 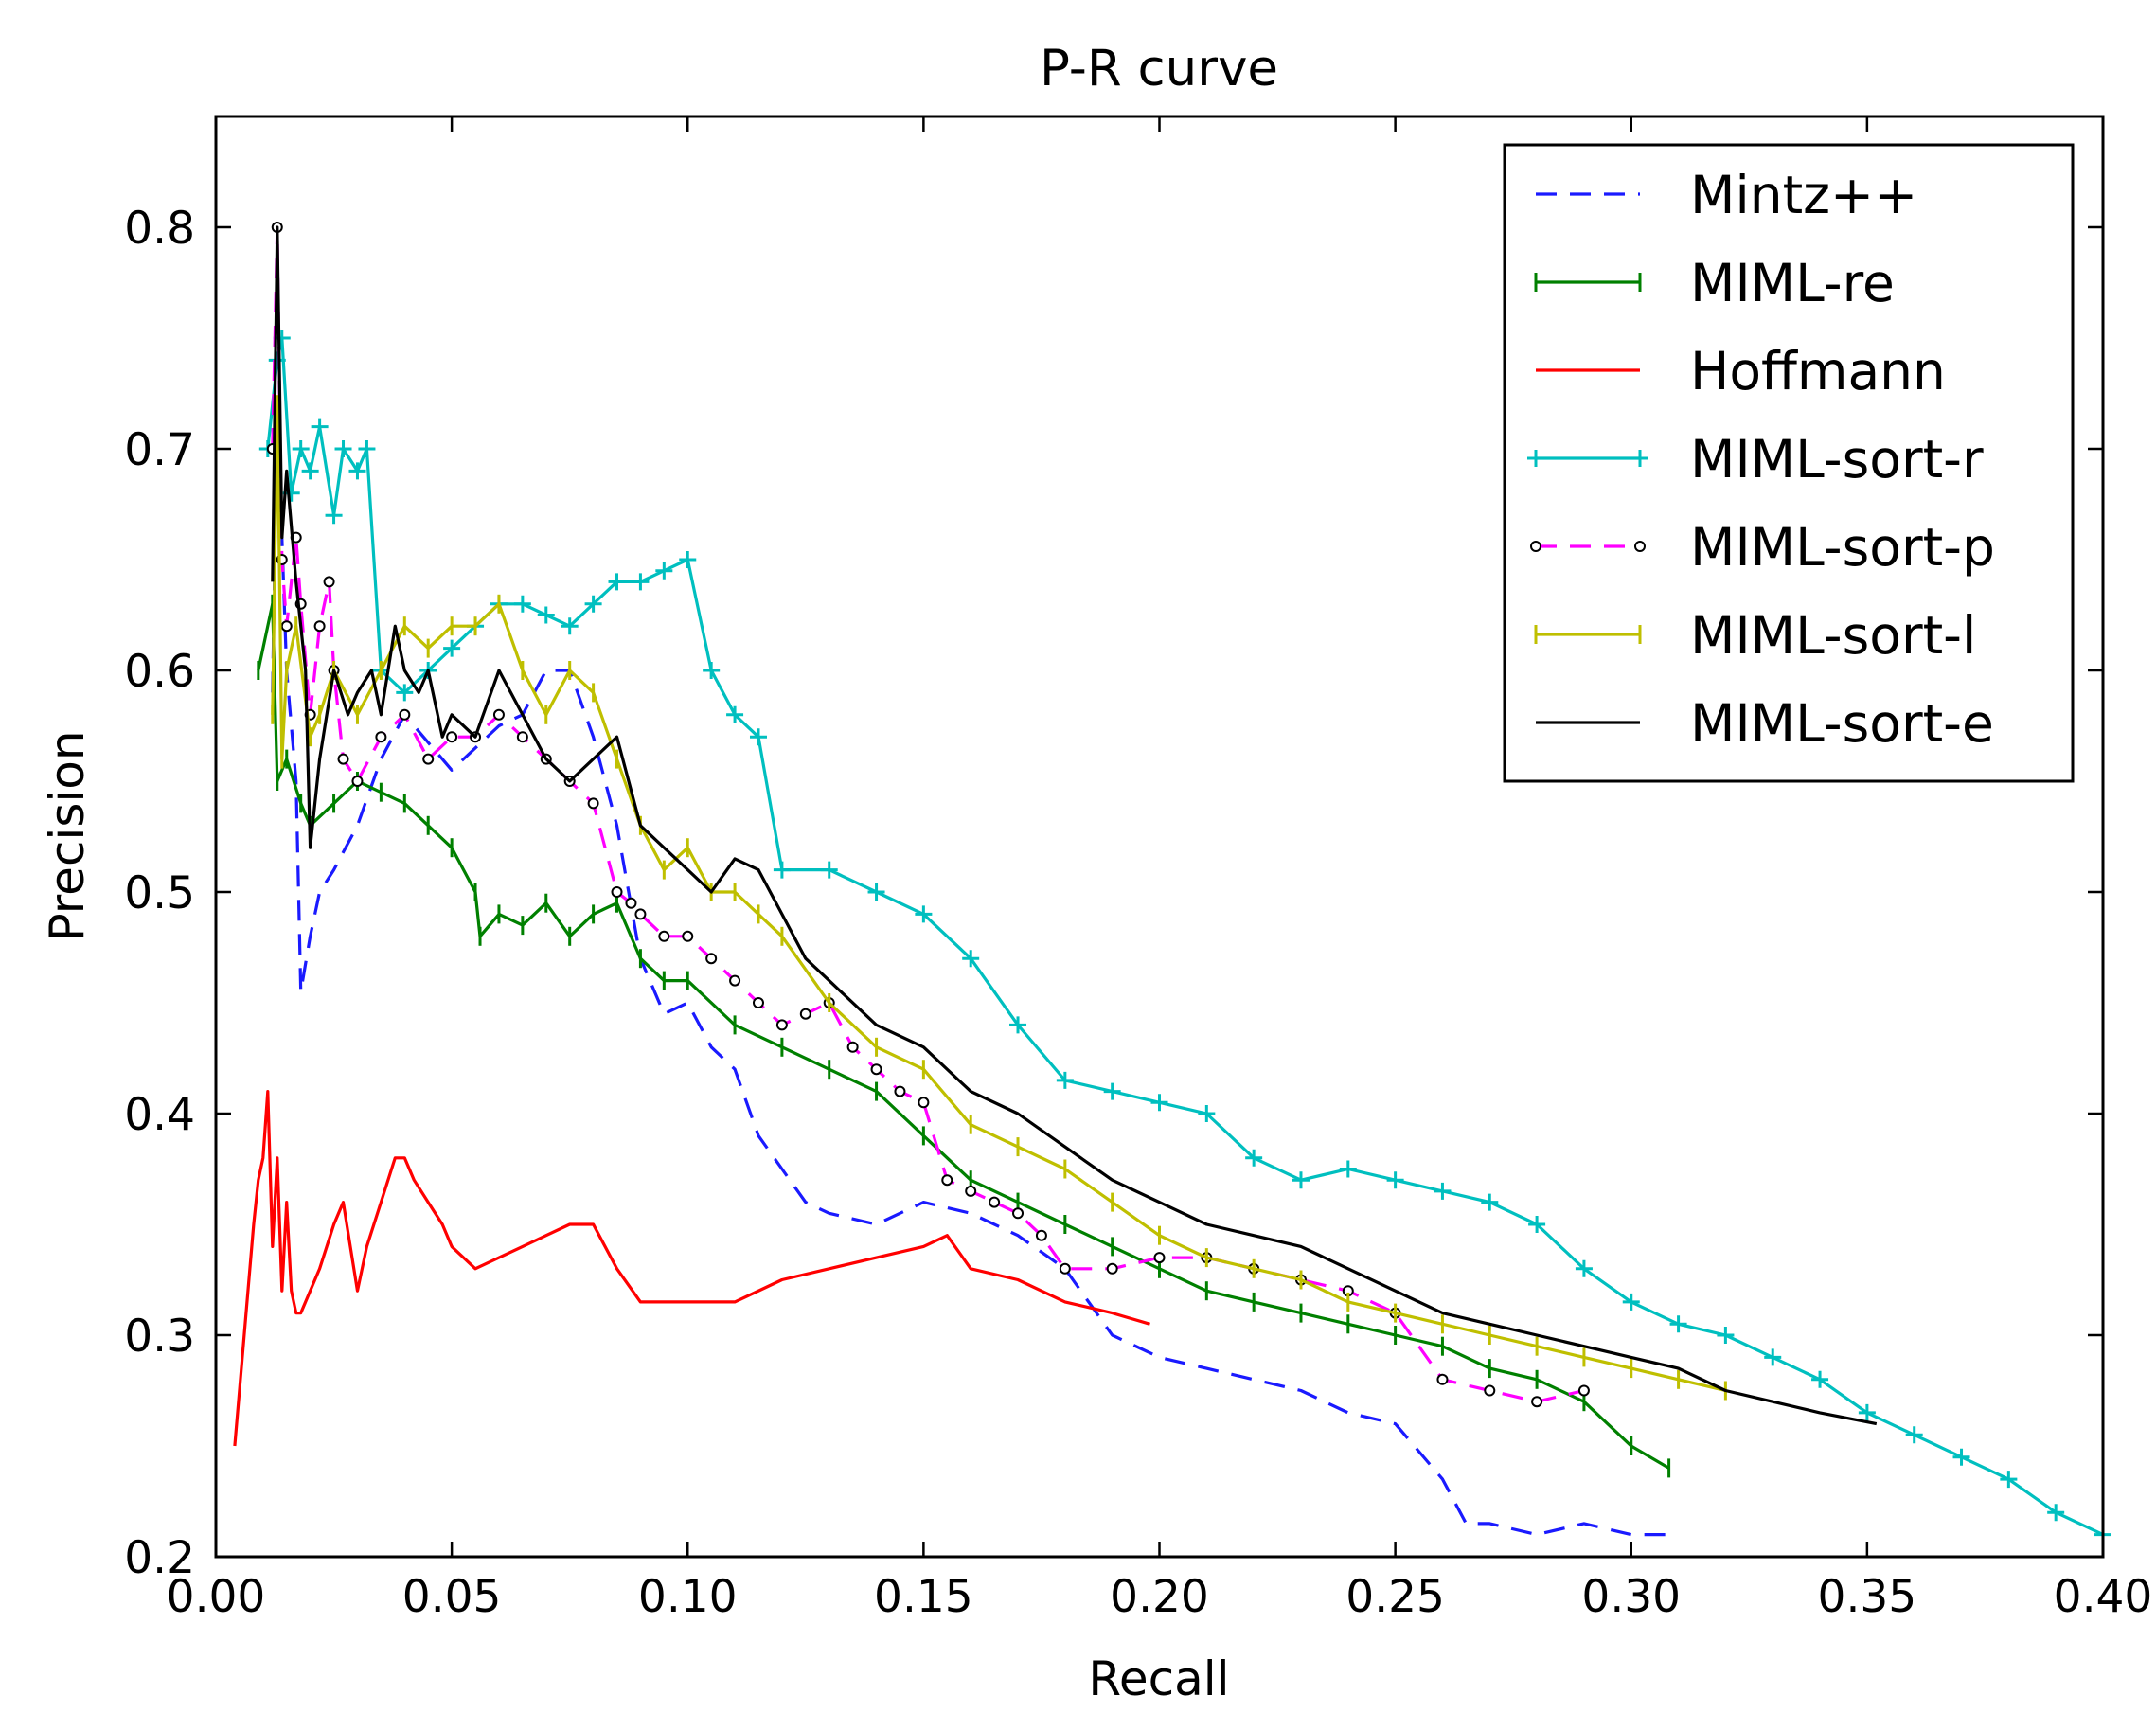 I want to click on legend-item-miml-sort-e: MIML-sort-e, so click(x=1765, y=723).